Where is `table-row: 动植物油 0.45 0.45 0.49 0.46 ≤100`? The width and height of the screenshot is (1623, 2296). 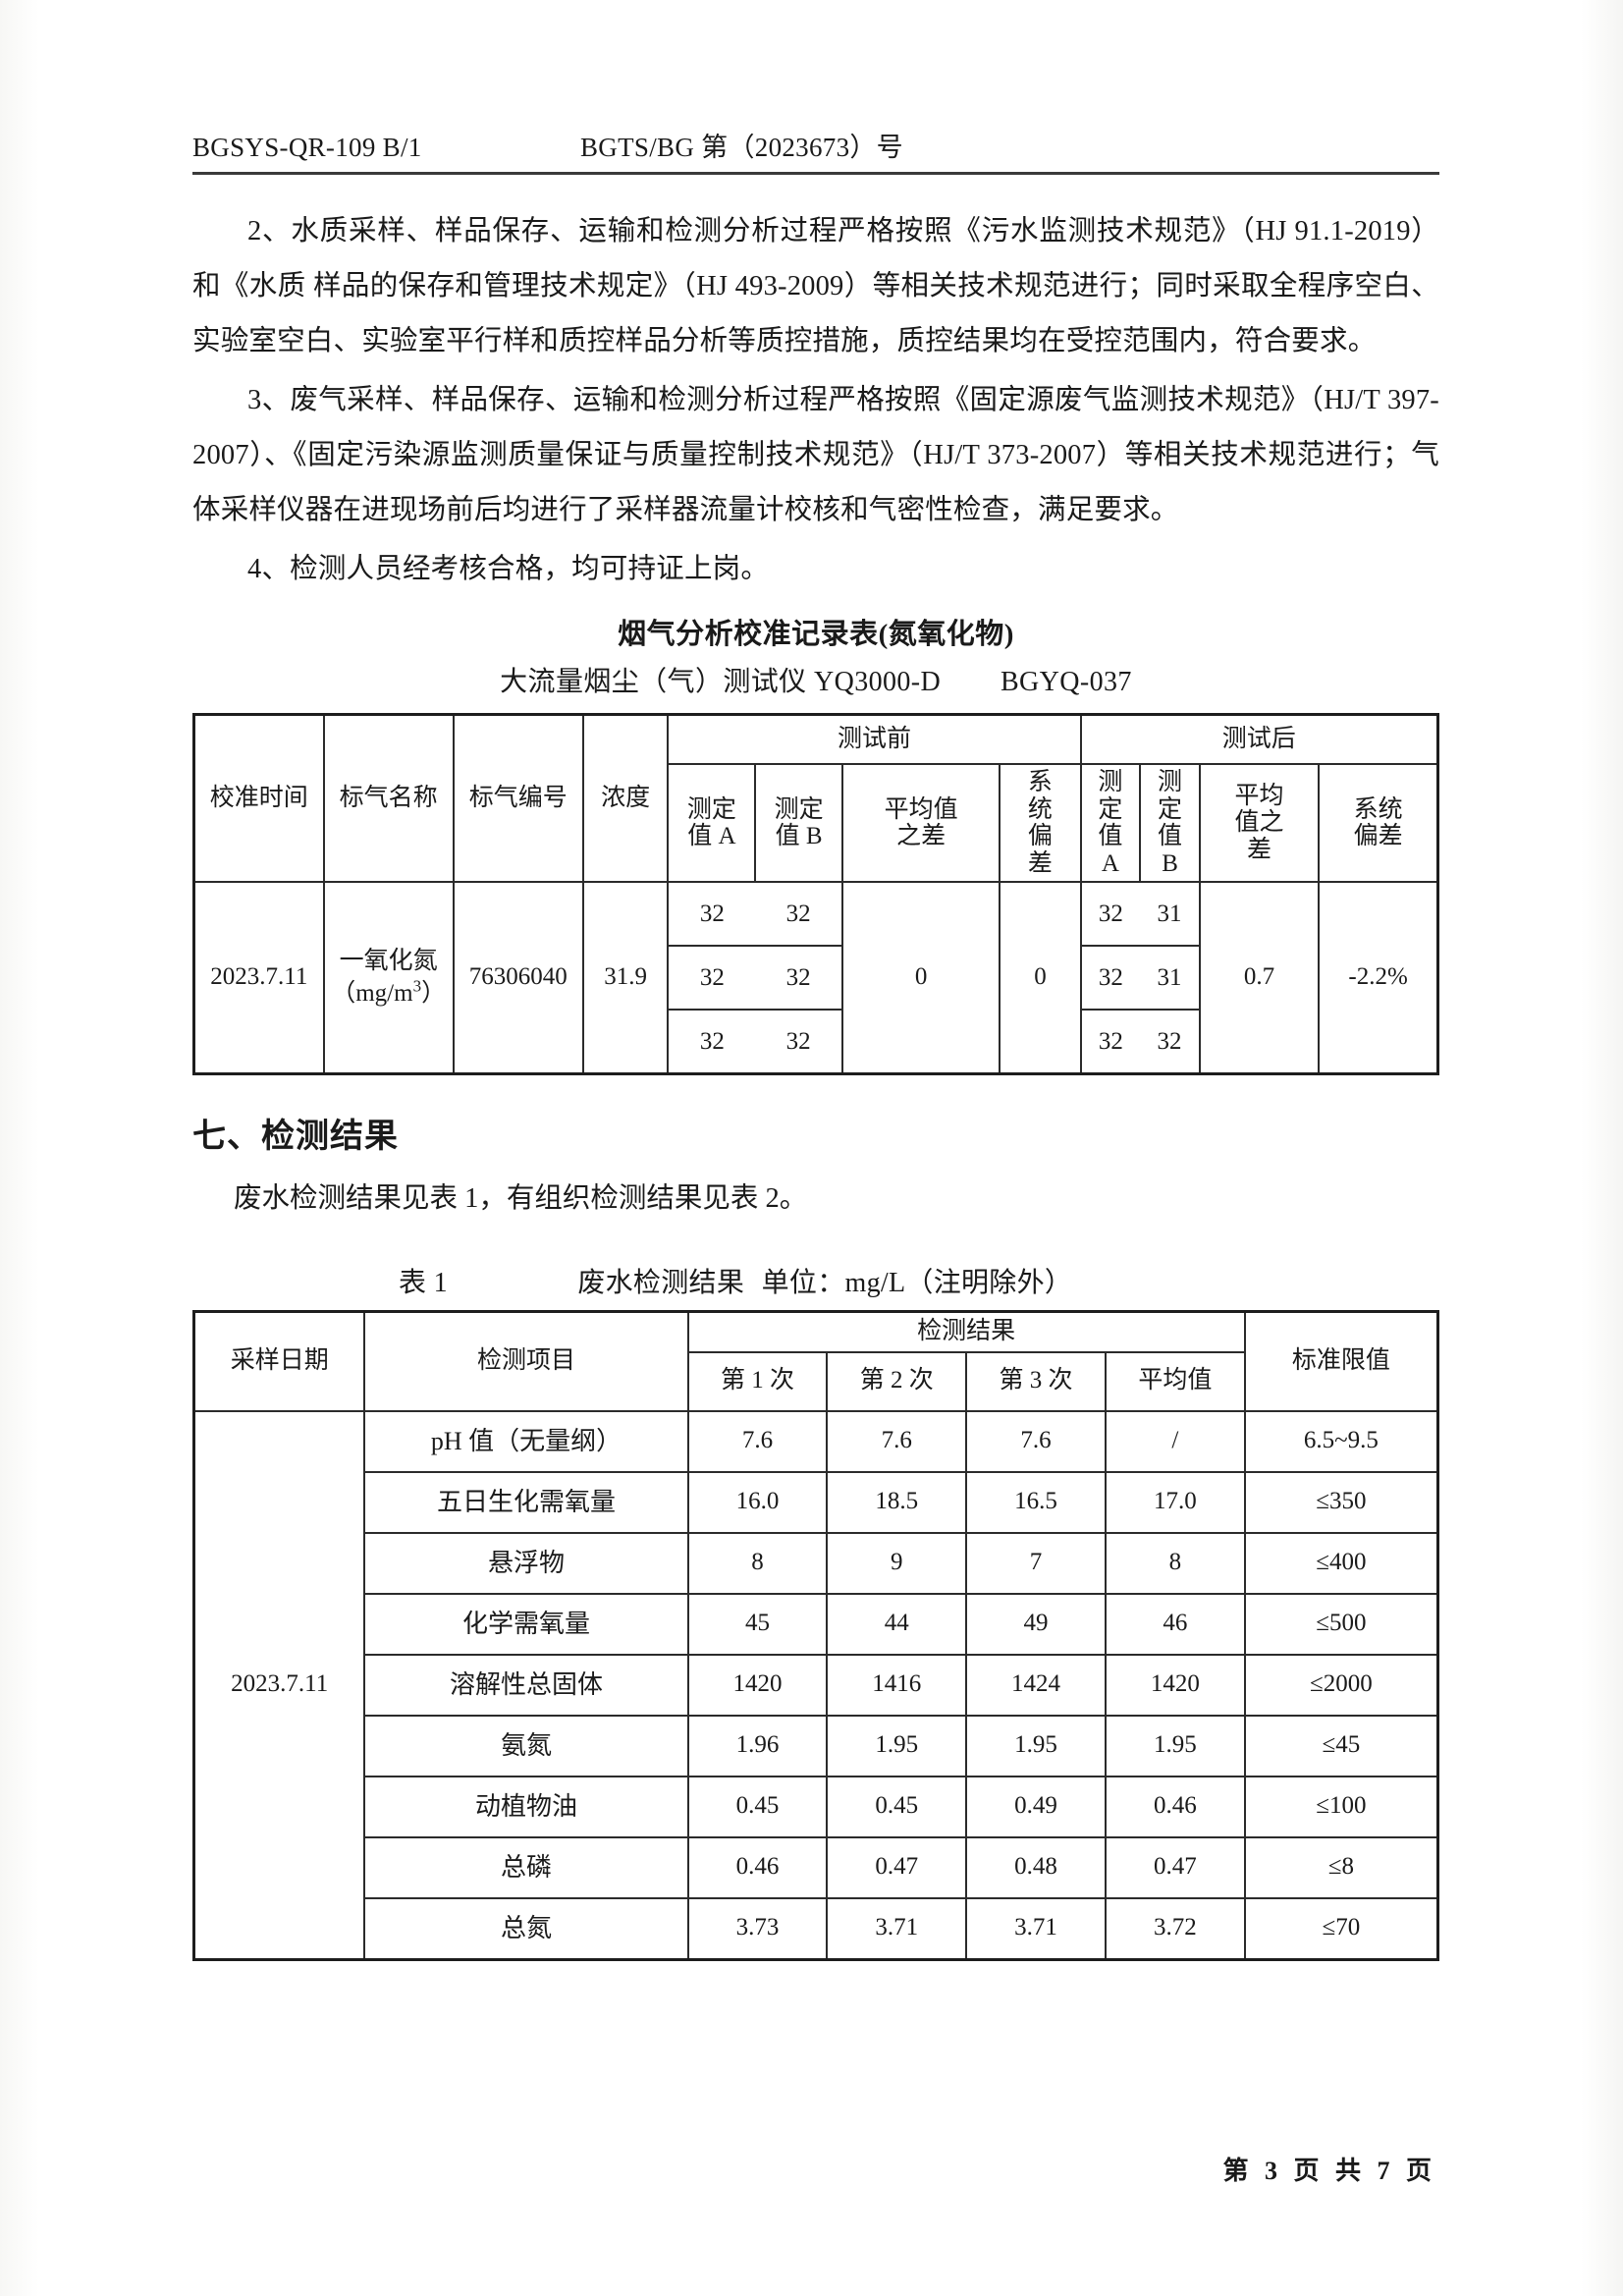
table-row: 动植物油 0.45 0.45 0.49 0.46 ≤100 is located at coordinates (816, 1806).